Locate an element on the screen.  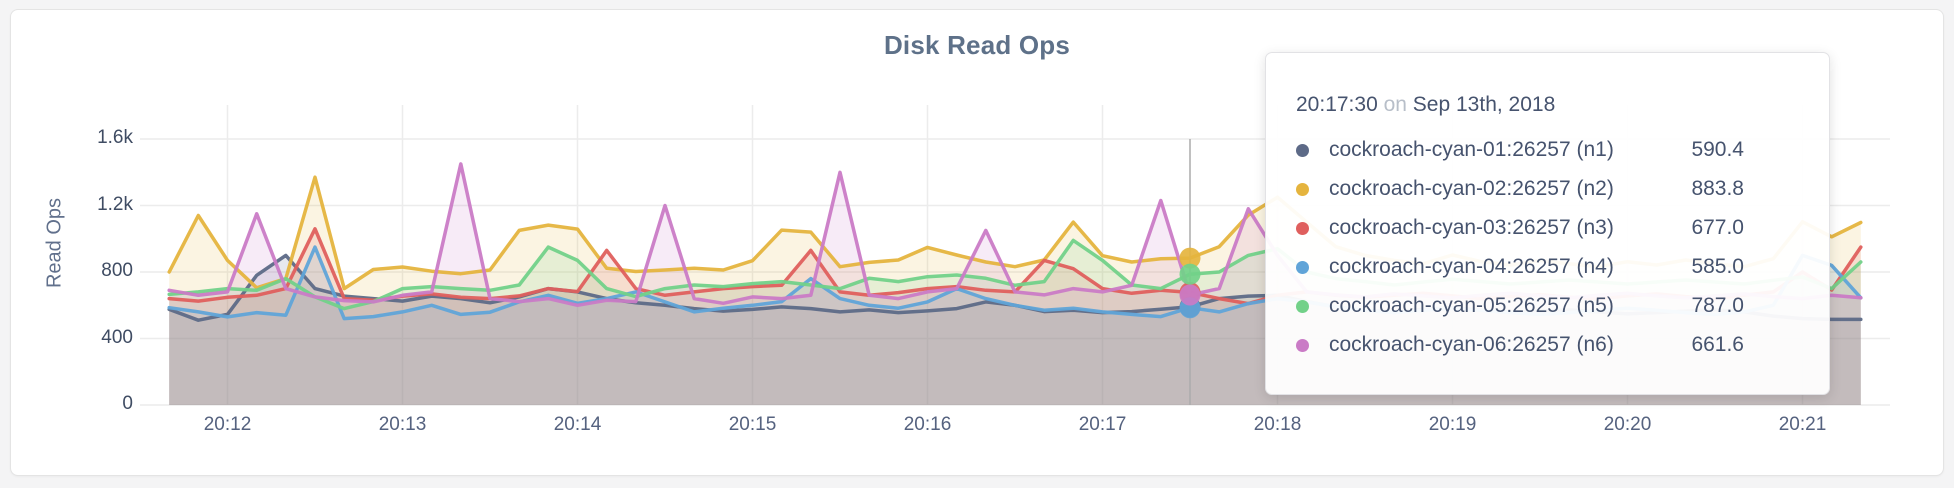
tooltip-row-n2: cockroach-cyan-02:26257 (n2) 883.8 is located at coordinates (1547, 188).